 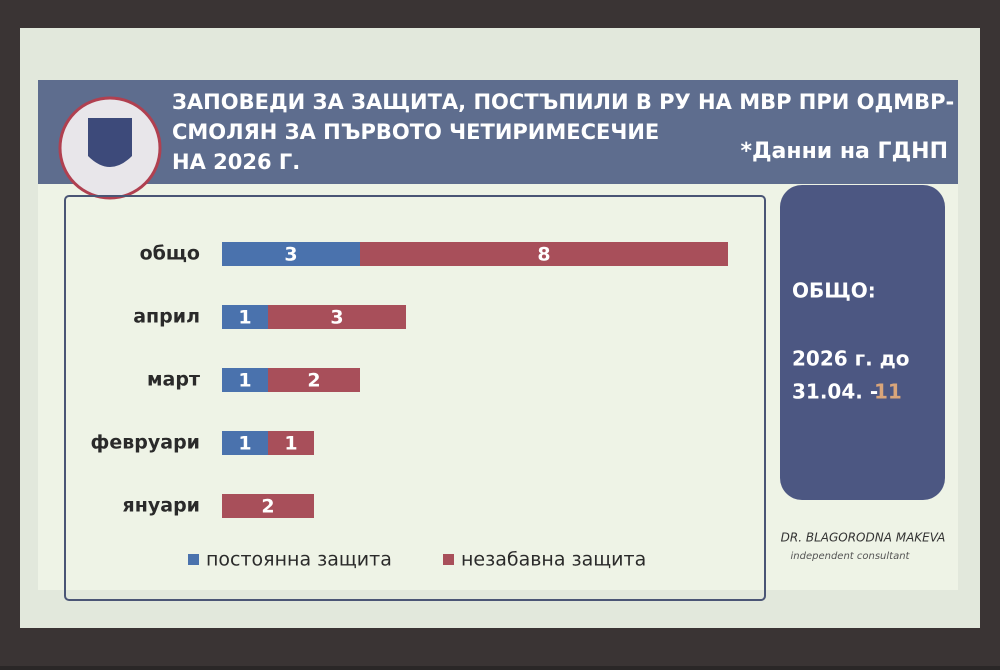 I want to click on summary-text: 31.04. -, so click(x=835, y=392).